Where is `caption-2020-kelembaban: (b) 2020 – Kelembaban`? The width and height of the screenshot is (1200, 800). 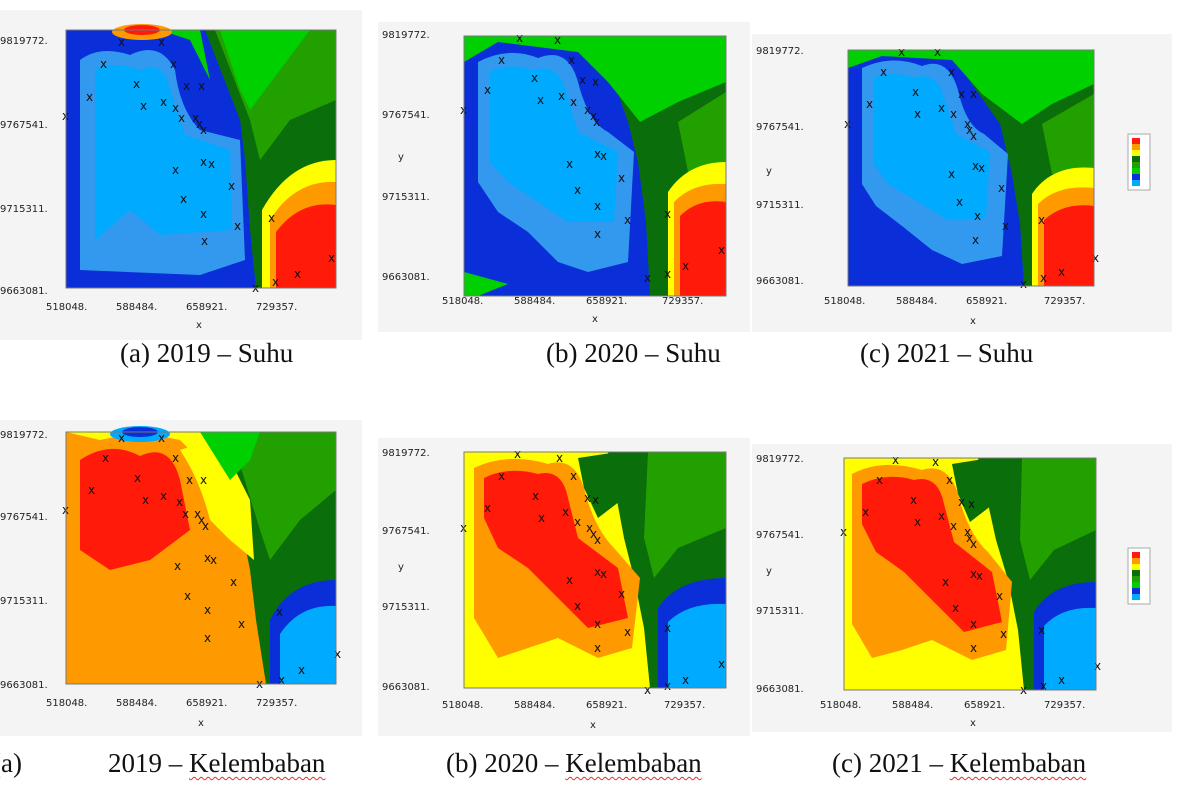 caption-2020-kelembaban: (b) 2020 – Kelembaban is located at coordinates (574, 763).